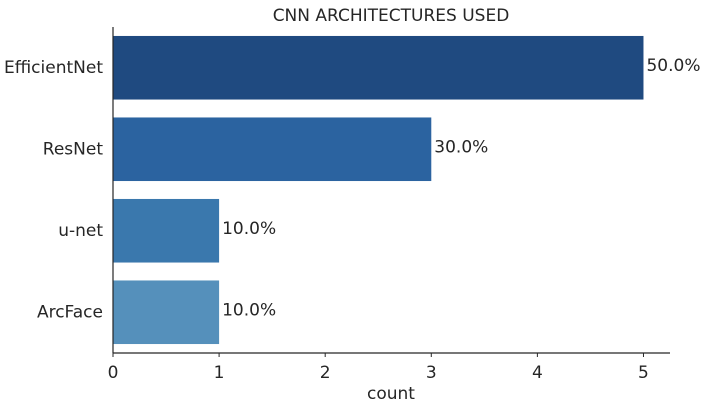 This screenshot has width=710, height=414. Describe the element at coordinates (391, 16) in the screenshot. I see `chart-title: CNN ARCHITECTURES USED` at that location.